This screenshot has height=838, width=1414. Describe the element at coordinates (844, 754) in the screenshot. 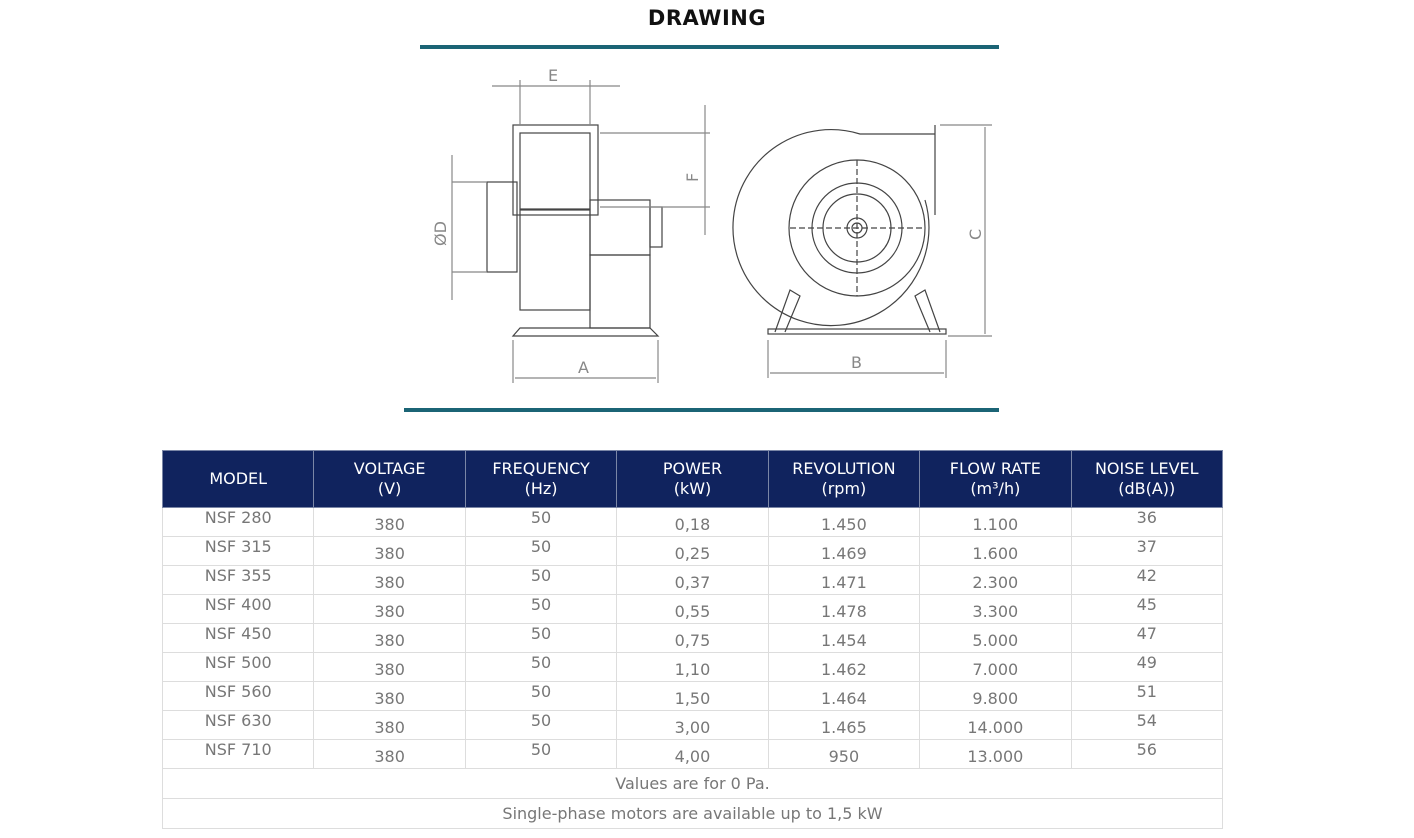

I see `table-cell: 950` at that location.